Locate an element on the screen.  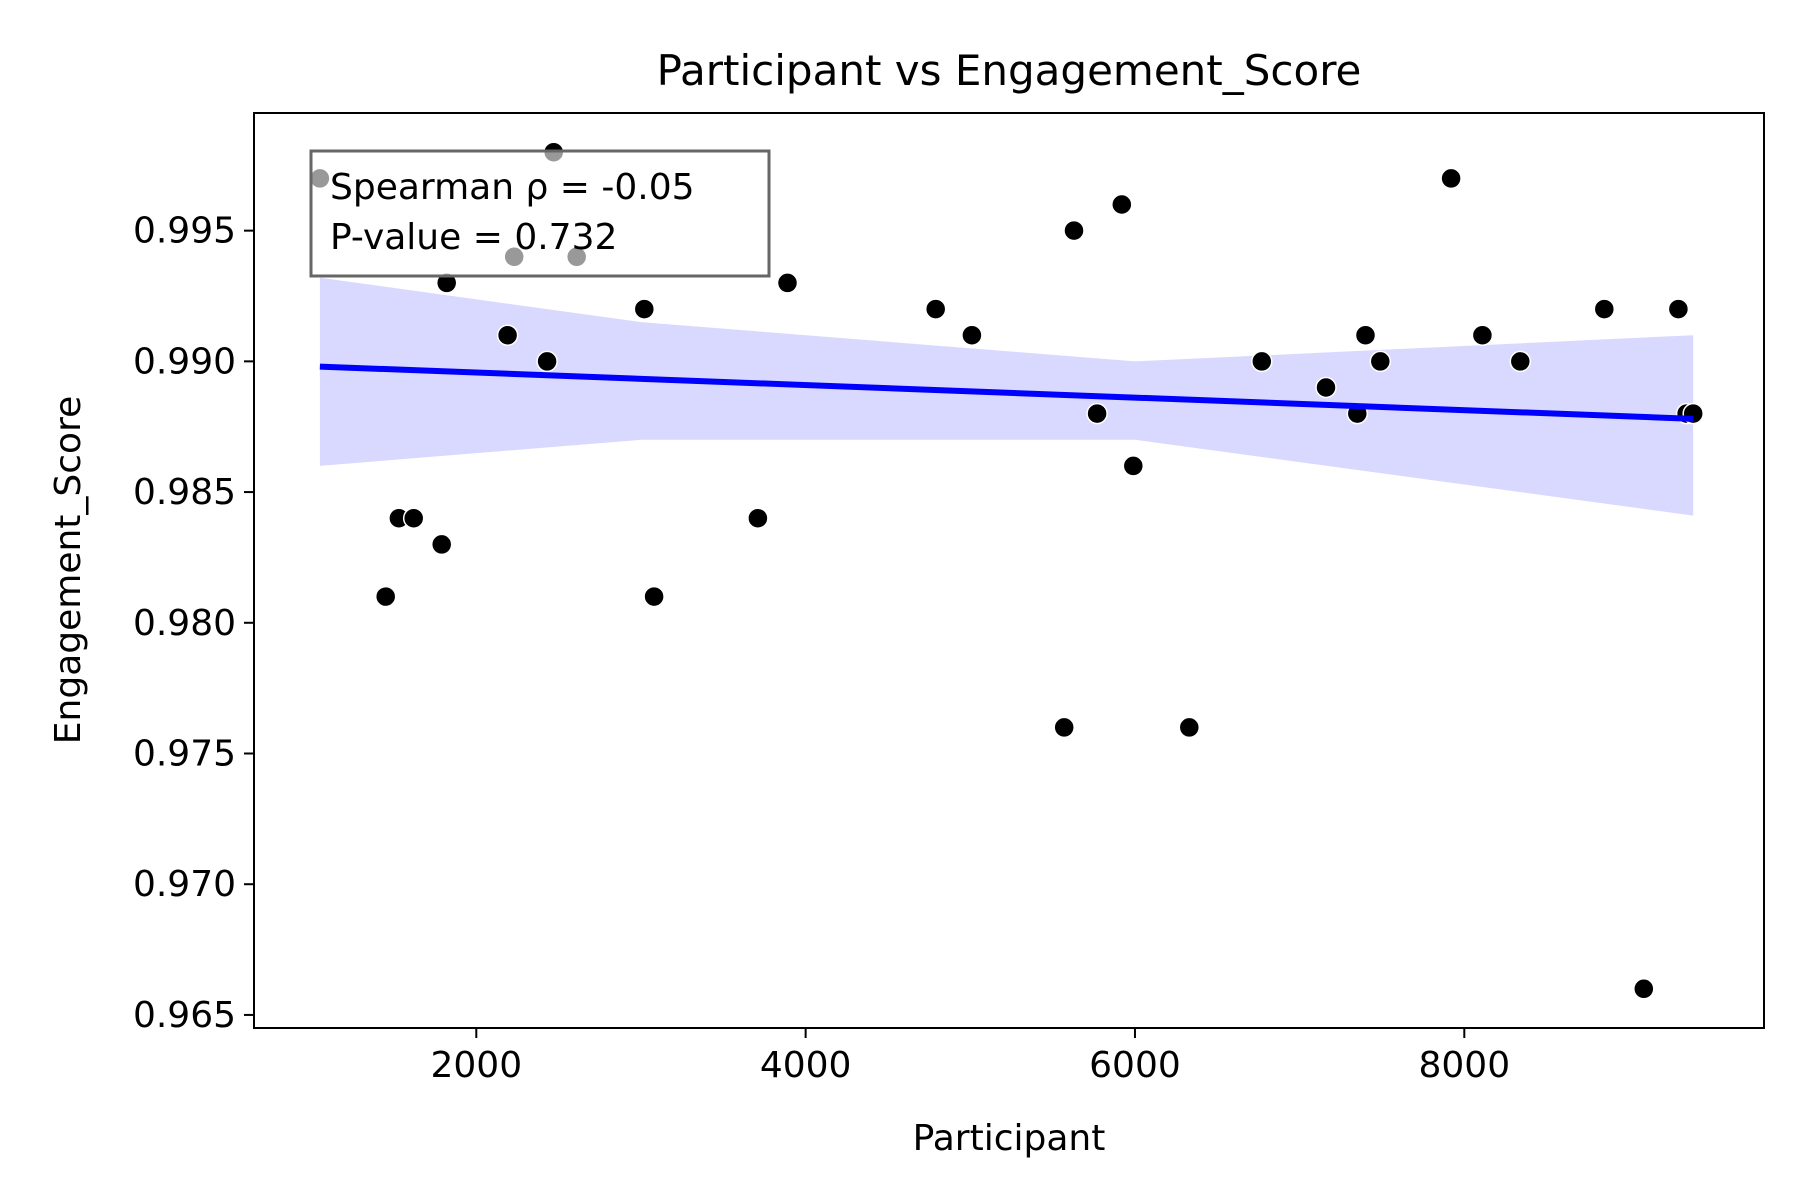
annotation-frame is located at coordinates (540, 213).